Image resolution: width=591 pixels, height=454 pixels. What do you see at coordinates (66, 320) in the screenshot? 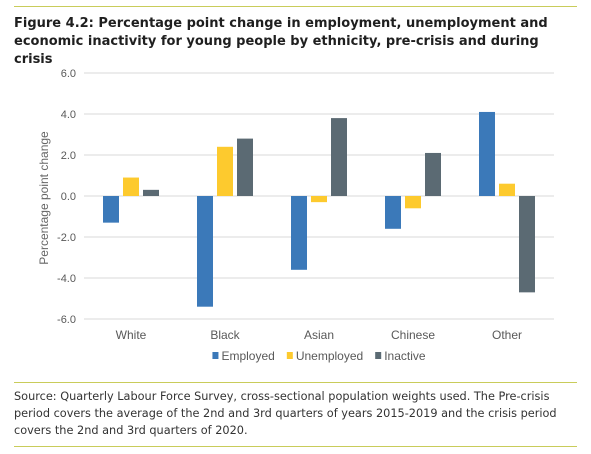
I see `y-tick-label: -6.0` at bounding box center [66, 320].